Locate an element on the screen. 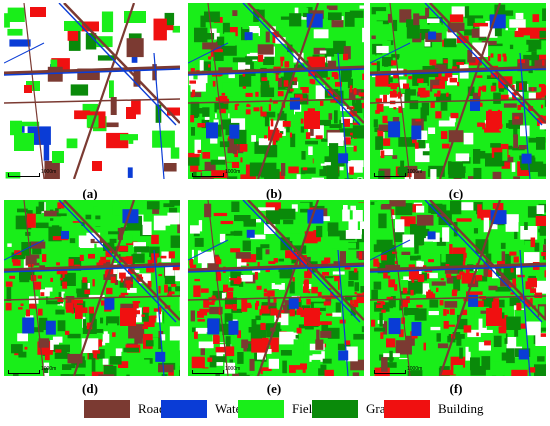 This screenshot has height=426, width=550. legend-swatch-building is located at coordinates (407, 409).